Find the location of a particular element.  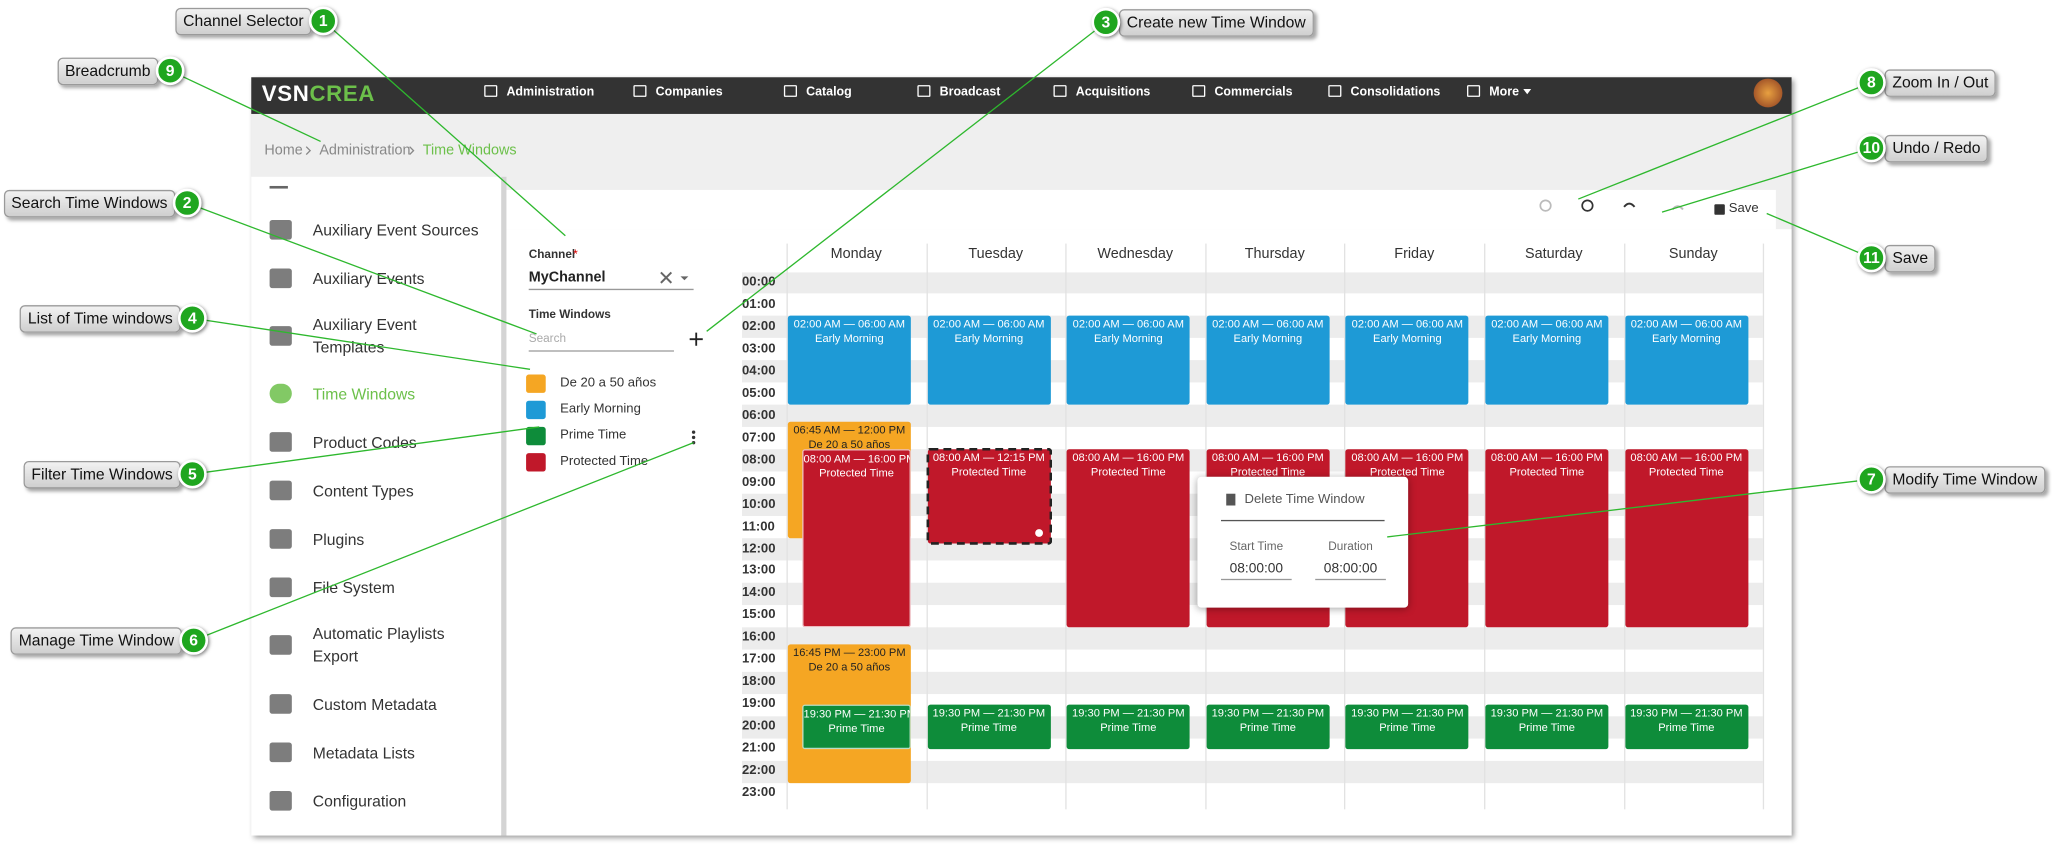

search-input: Search is located at coordinates (547, 338).